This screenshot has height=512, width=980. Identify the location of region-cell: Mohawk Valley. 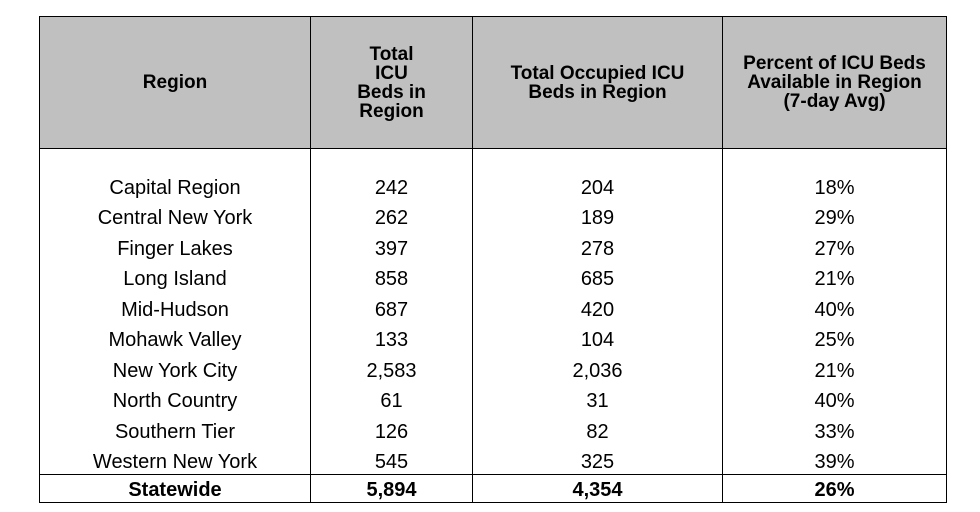
(175, 336).